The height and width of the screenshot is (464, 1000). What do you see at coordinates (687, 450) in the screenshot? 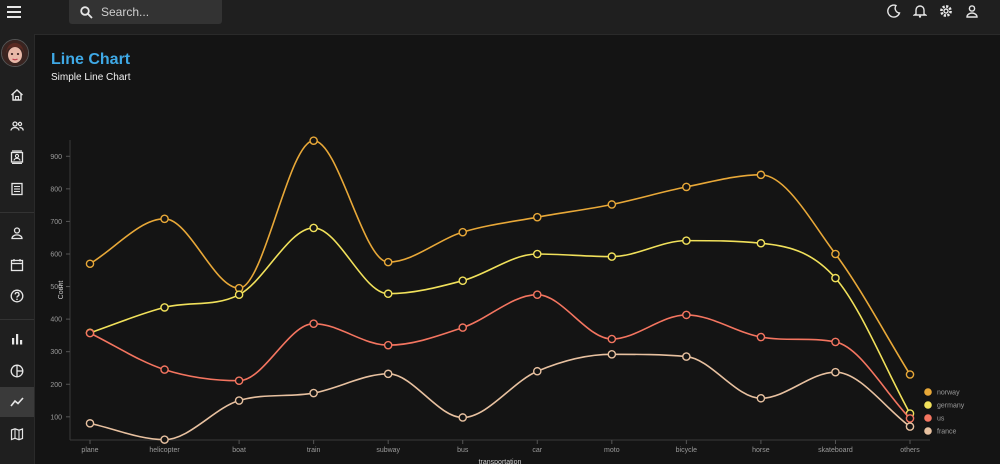
I see `x-tick-label: bicycle` at bounding box center [687, 450].